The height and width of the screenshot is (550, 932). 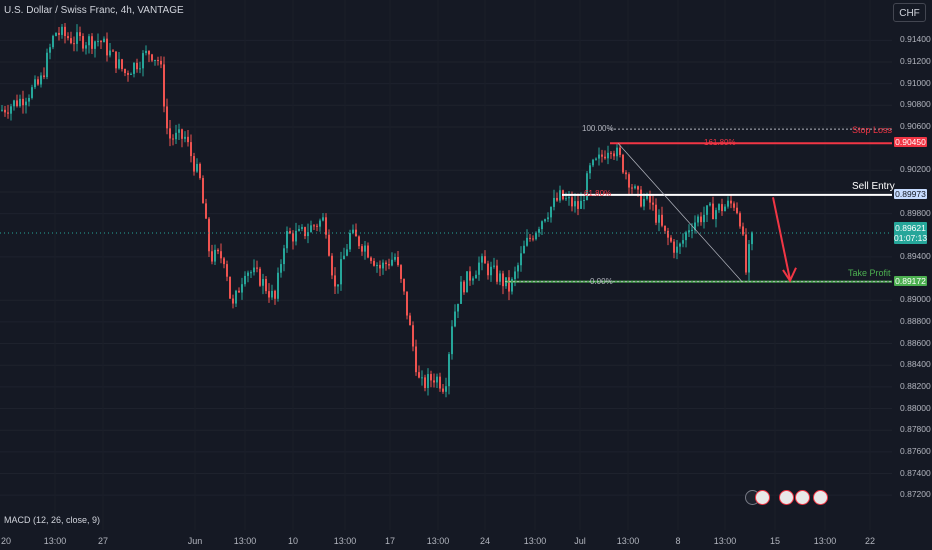 What do you see at coordinates (870, 541) in the screenshot?
I see `time-tick-label: 22` at bounding box center [870, 541].